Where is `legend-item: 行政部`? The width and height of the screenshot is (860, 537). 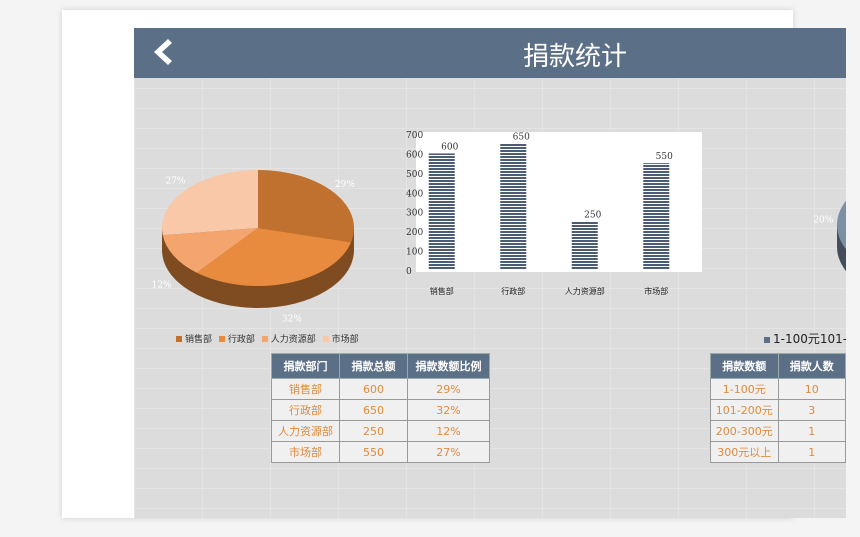 legend-item: 行政部 is located at coordinates (235, 340).